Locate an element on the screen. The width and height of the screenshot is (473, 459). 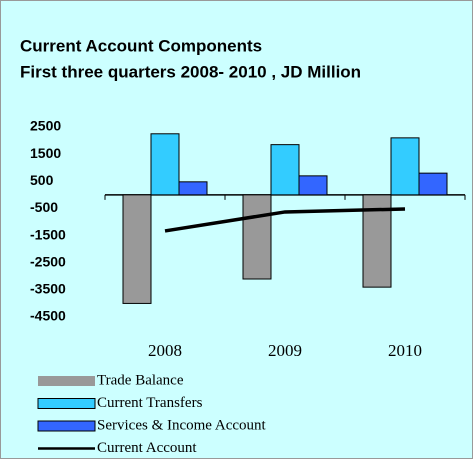
line-series is located at coordinates (285, 220).